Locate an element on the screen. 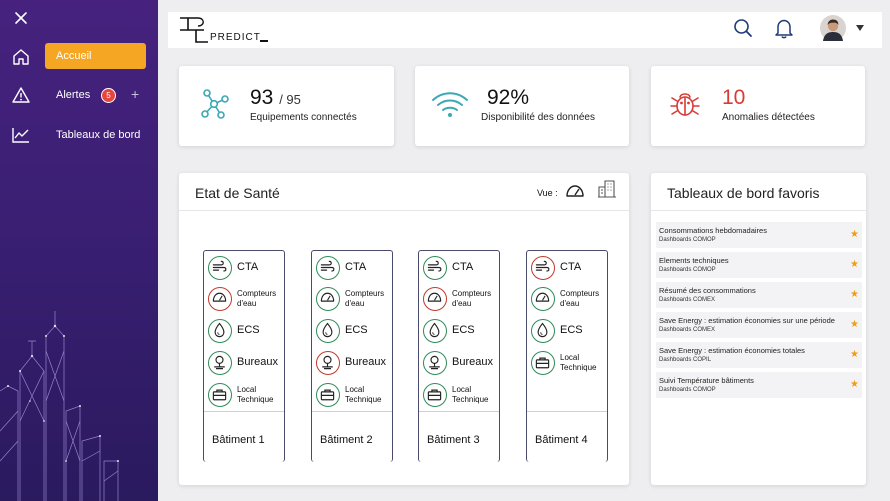 The image size is (890, 501). sidebar-item-tableaux: Tableaux de bord is located at coordinates (98, 135).